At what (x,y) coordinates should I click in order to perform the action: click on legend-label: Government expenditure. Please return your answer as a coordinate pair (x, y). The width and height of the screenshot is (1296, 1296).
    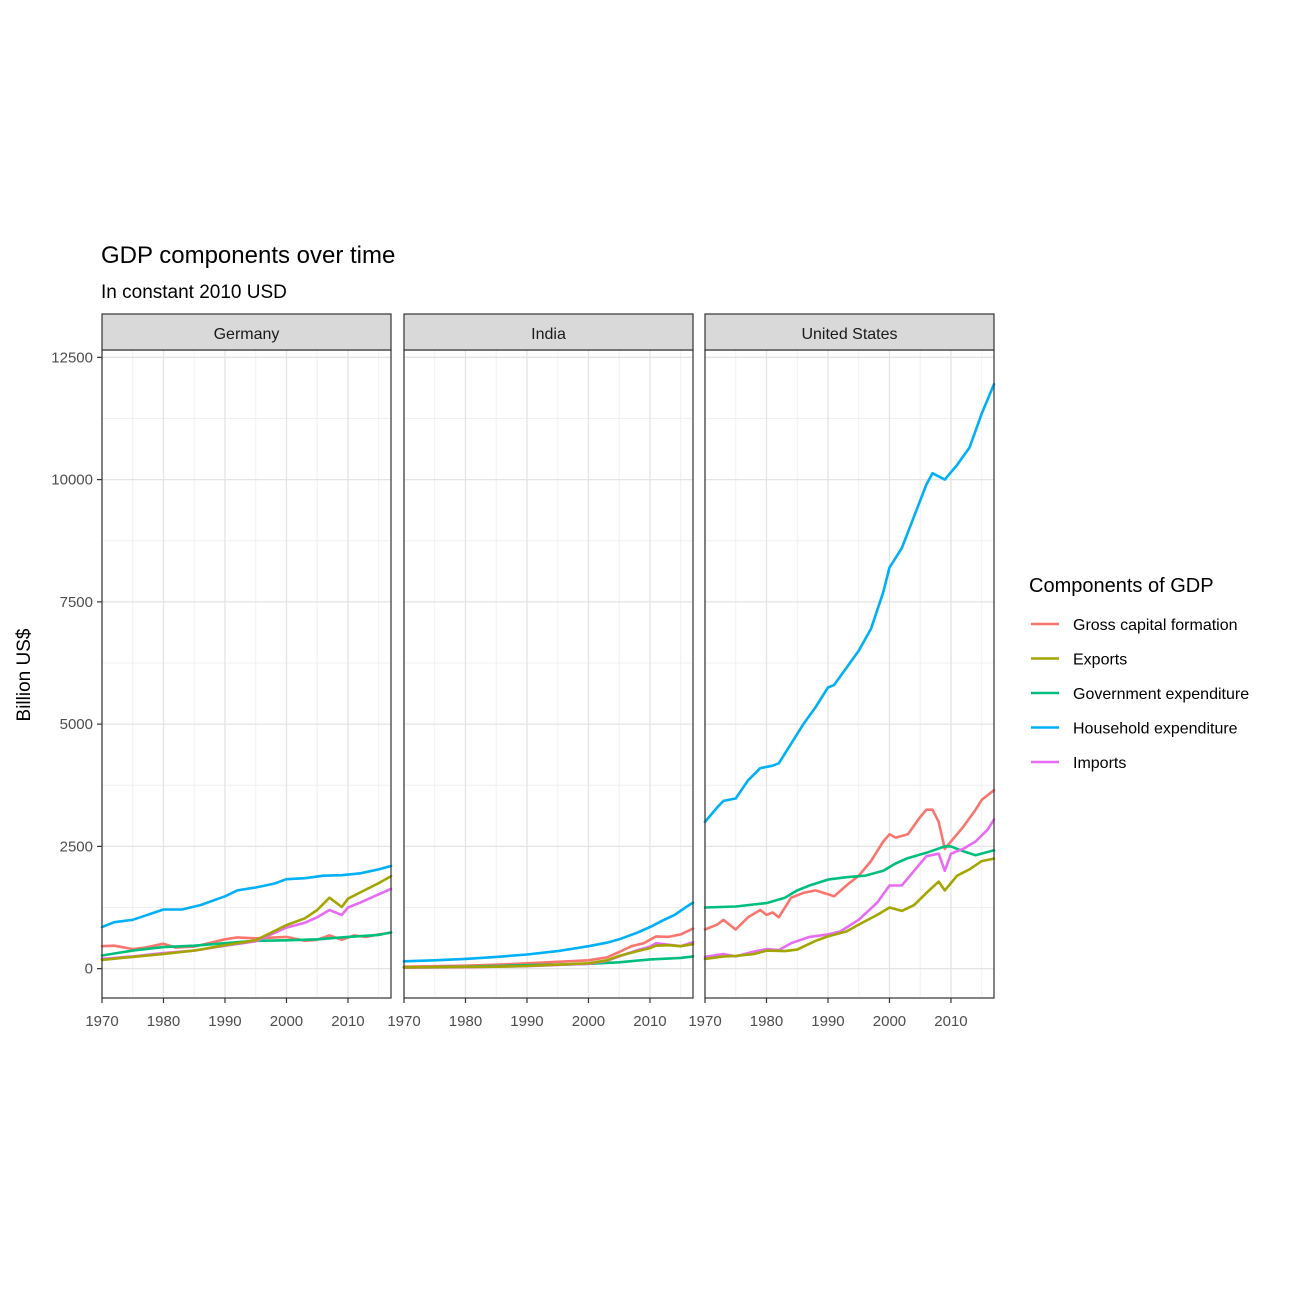
    Looking at the image, I should click on (1161, 694).